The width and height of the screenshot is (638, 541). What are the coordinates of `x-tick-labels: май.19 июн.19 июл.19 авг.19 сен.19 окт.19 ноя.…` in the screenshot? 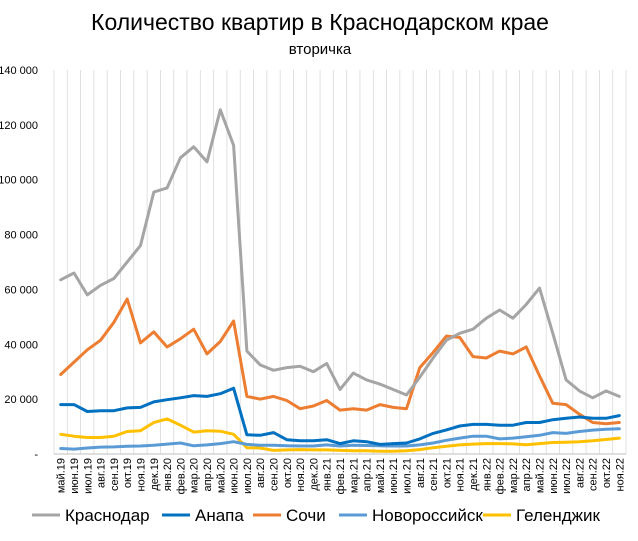 It's located at (341, 476).